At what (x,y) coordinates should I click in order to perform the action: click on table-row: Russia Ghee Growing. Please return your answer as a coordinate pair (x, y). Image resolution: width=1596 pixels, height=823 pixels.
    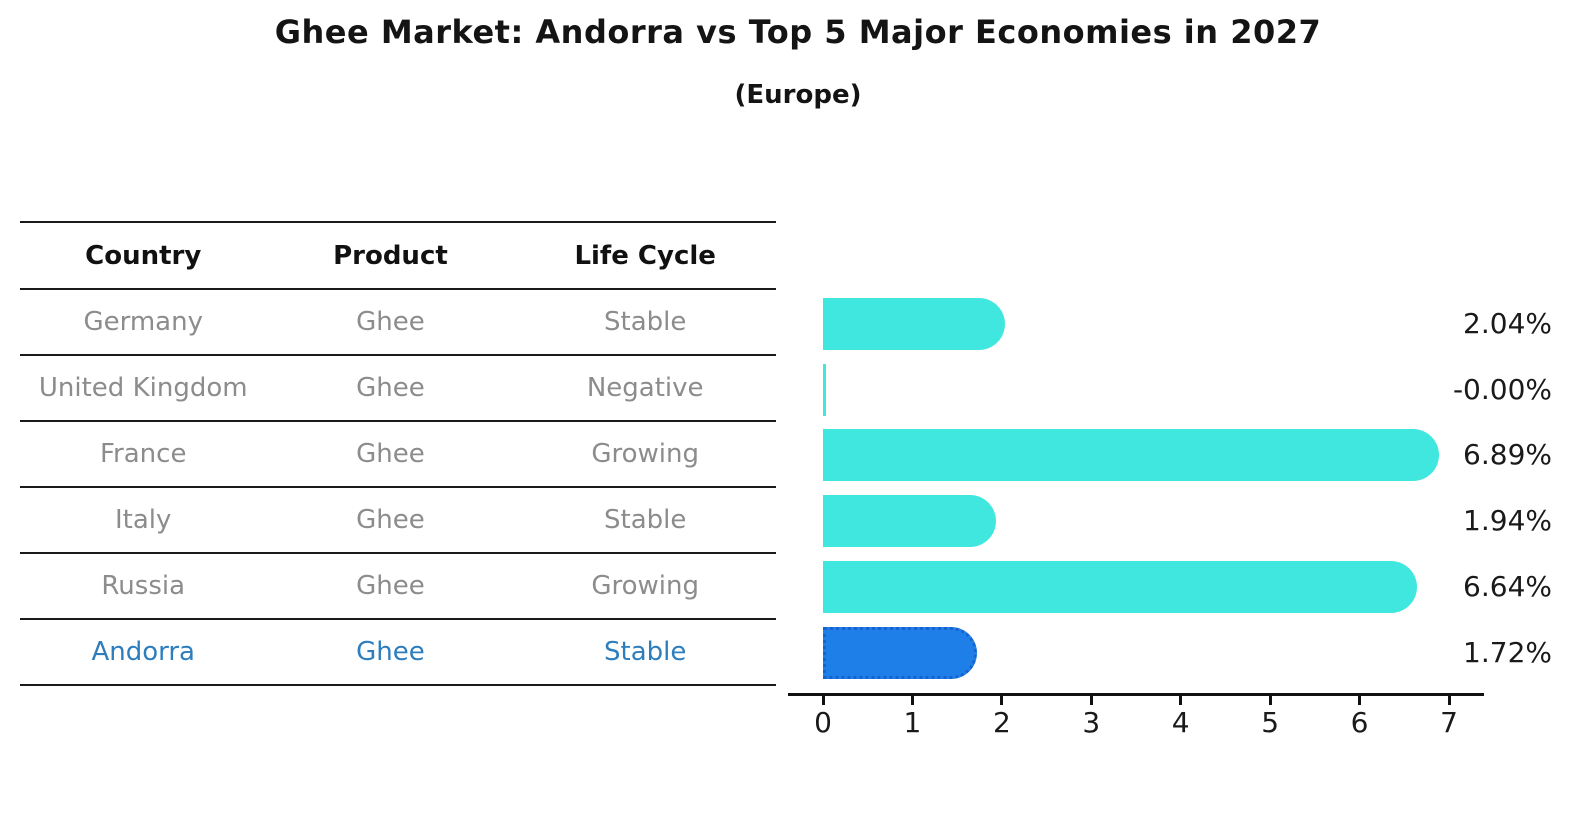
    Looking at the image, I should click on (398, 587).